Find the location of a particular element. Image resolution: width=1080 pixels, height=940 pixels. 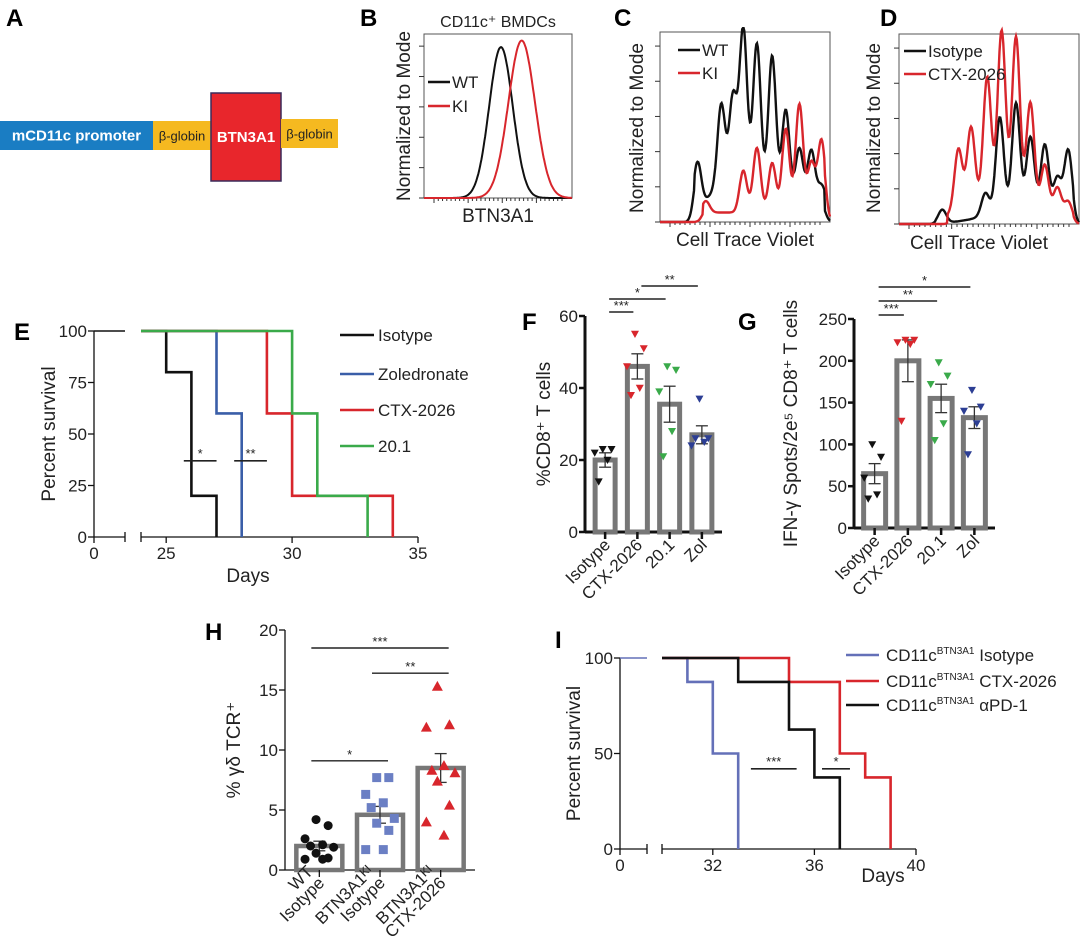

significance-annotation: ** is located at coordinates (669, 279).